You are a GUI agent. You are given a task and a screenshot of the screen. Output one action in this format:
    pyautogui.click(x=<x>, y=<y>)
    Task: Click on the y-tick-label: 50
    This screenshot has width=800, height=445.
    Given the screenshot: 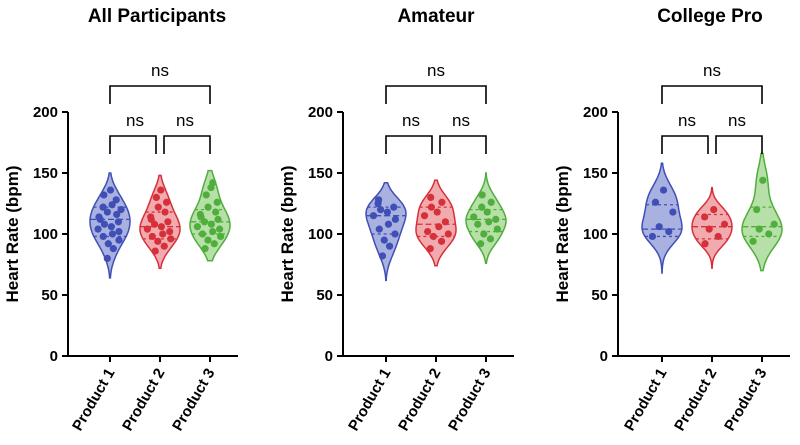 What is the action you would take?
    pyautogui.click(x=599, y=295)
    